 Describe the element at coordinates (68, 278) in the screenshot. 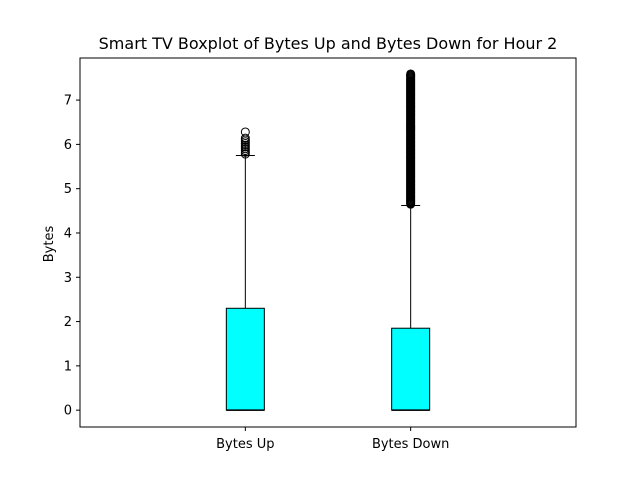

I see `y-tick-label: 3` at that location.